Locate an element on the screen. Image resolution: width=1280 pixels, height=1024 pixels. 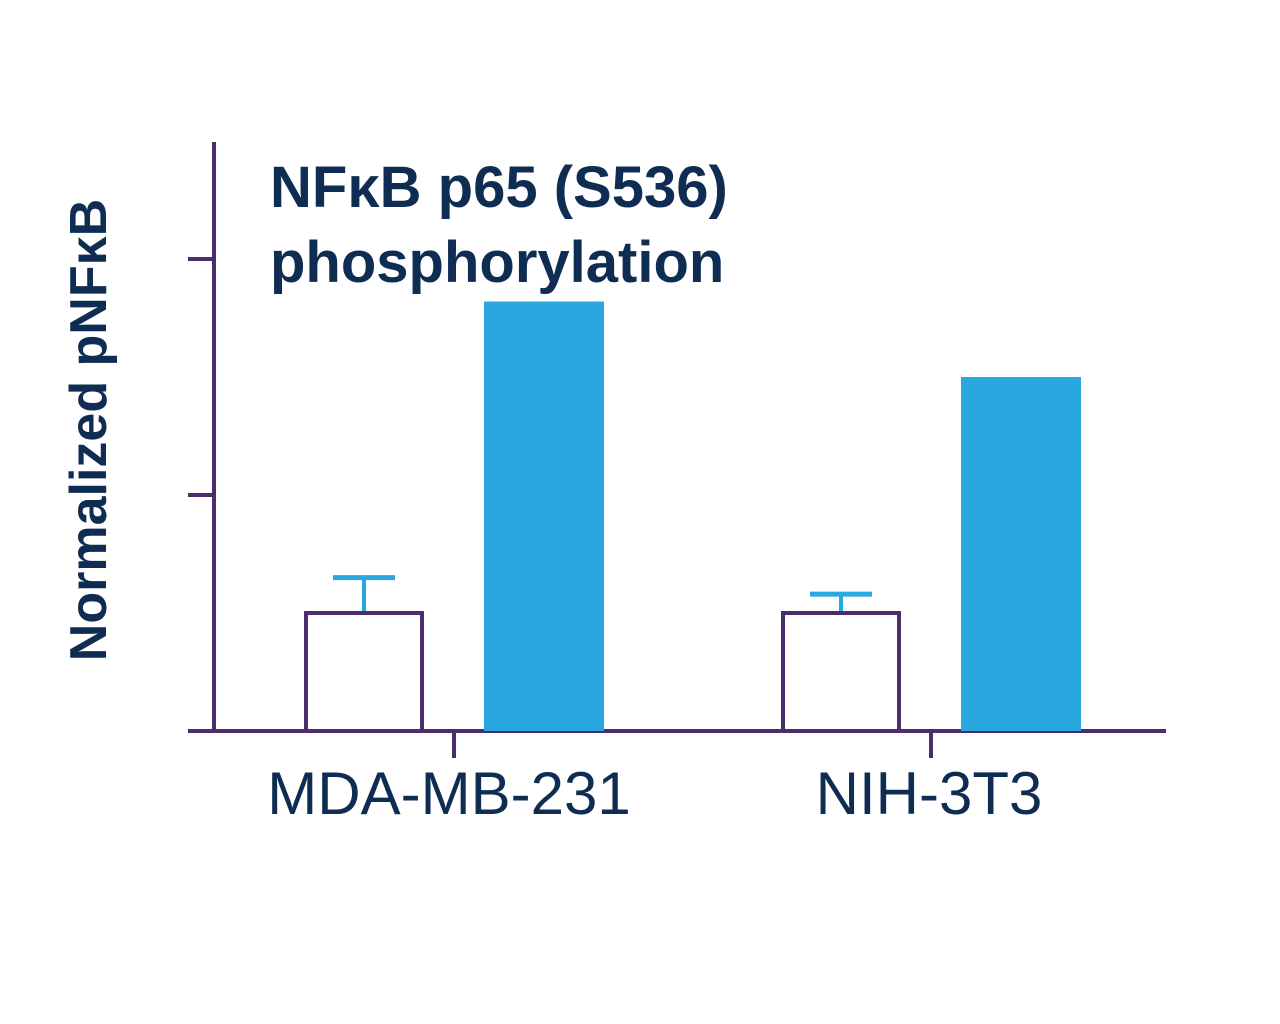
error-bars is located at coordinates (602, 593).